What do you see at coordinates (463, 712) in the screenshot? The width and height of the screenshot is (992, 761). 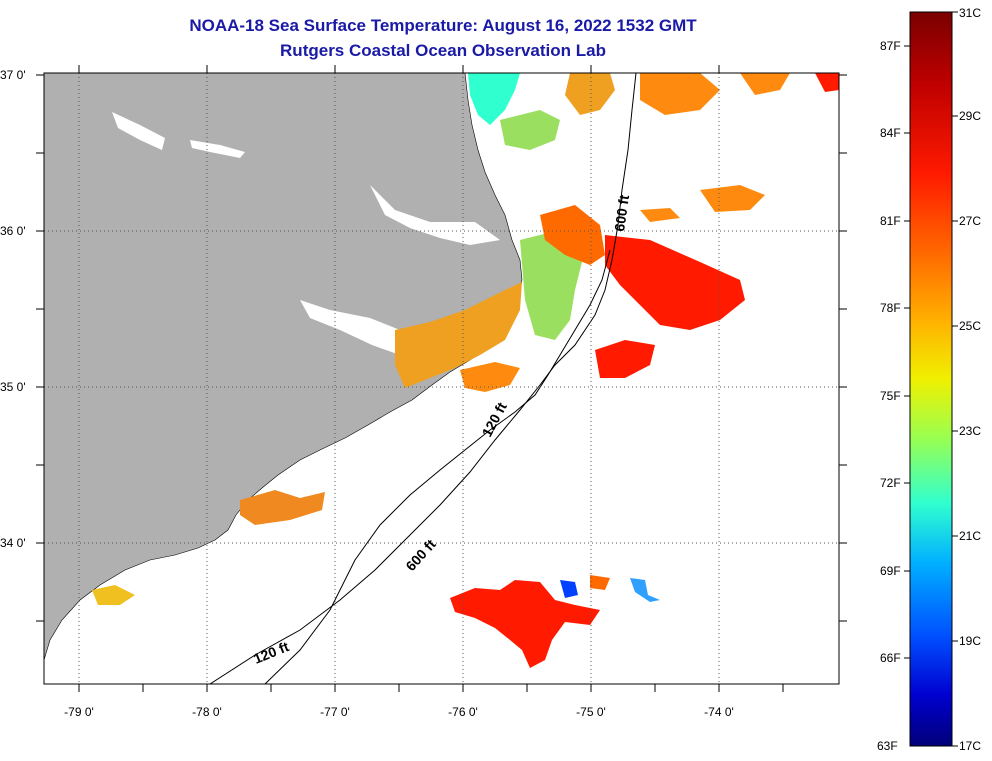 I see `lon-label-76: -76 0'` at bounding box center [463, 712].